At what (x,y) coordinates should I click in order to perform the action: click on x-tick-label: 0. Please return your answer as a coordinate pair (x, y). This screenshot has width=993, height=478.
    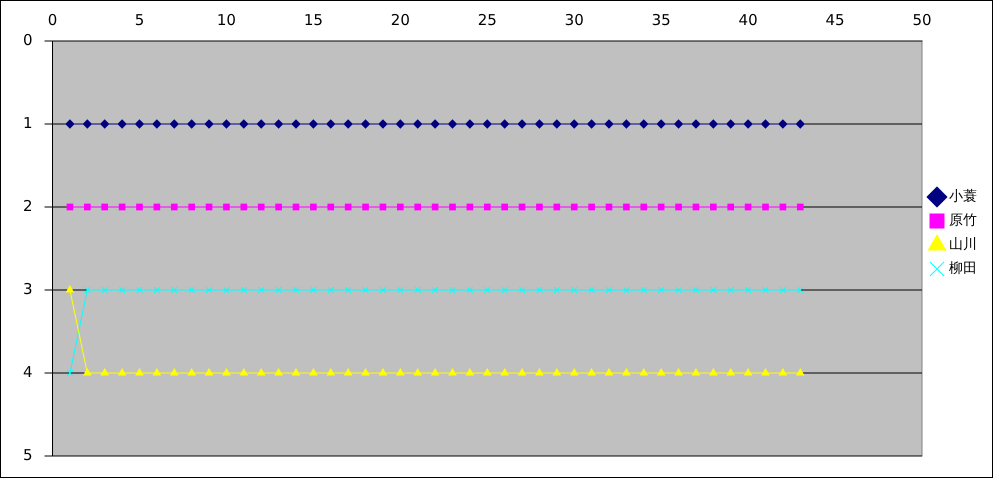
    Looking at the image, I should click on (53, 19).